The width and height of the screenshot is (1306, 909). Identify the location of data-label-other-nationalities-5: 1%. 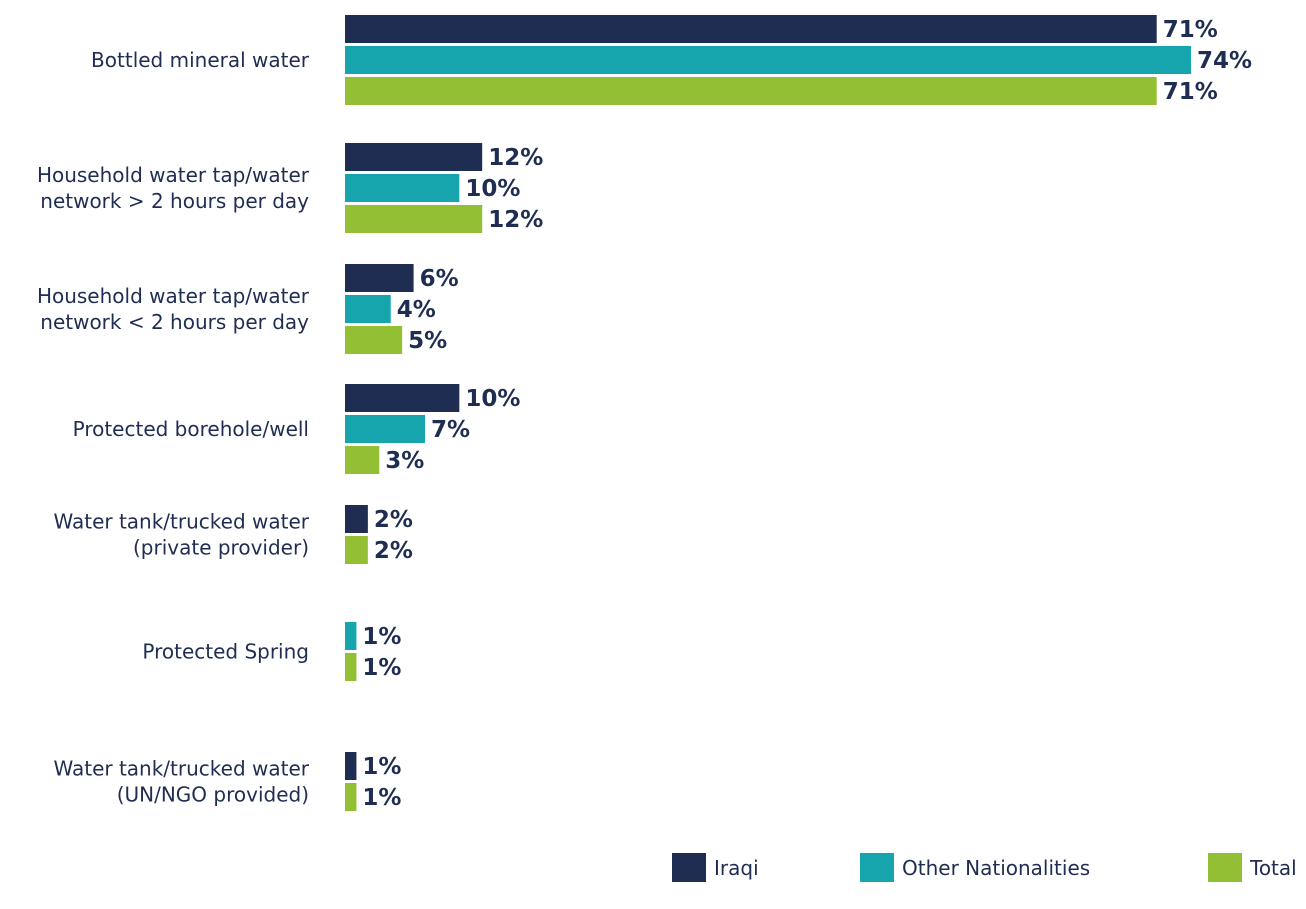
(381, 637).